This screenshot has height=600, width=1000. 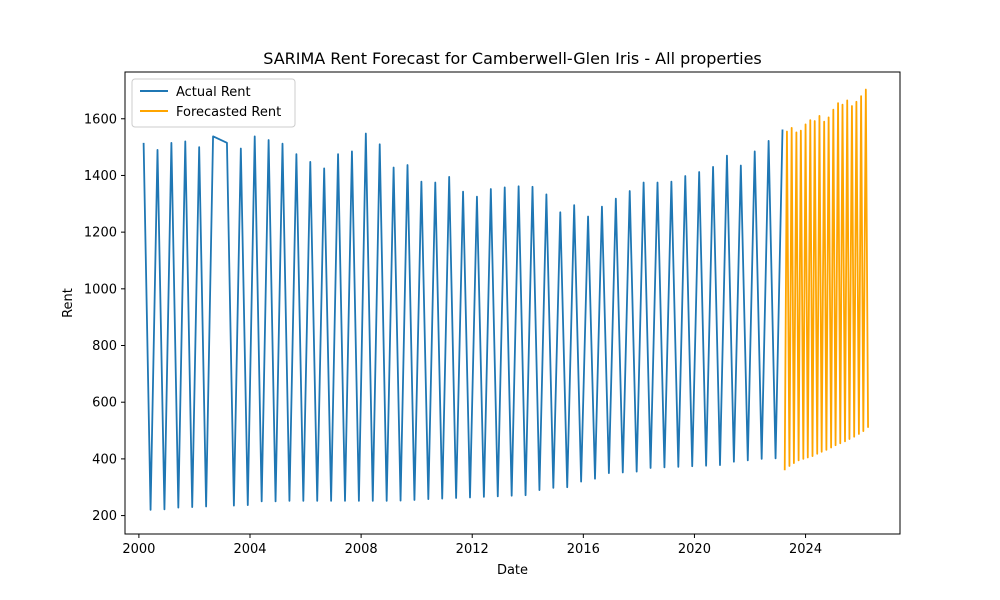 What do you see at coordinates (104, 403) in the screenshot?
I see `y-tick-label: 600` at bounding box center [104, 403].